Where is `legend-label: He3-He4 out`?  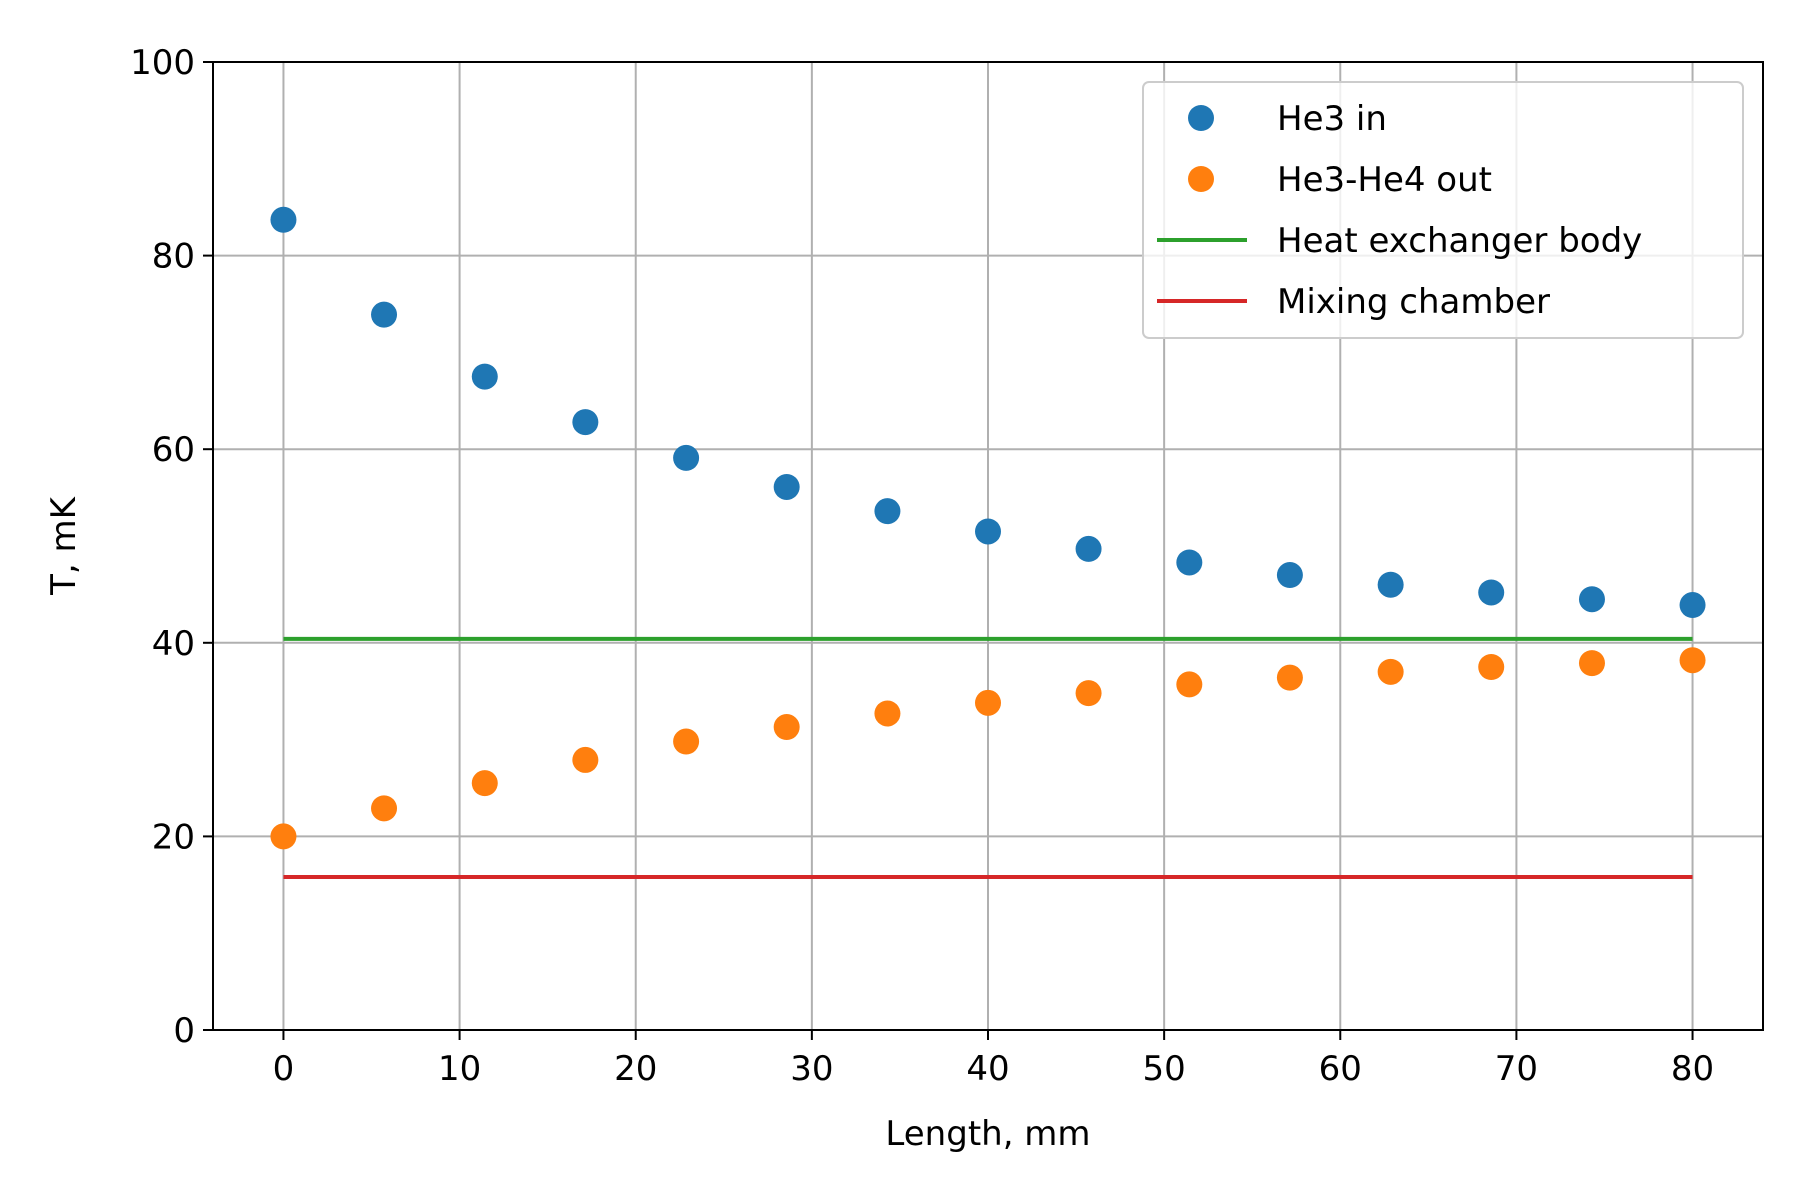 legend-label: He3-He4 out is located at coordinates (1384, 180).